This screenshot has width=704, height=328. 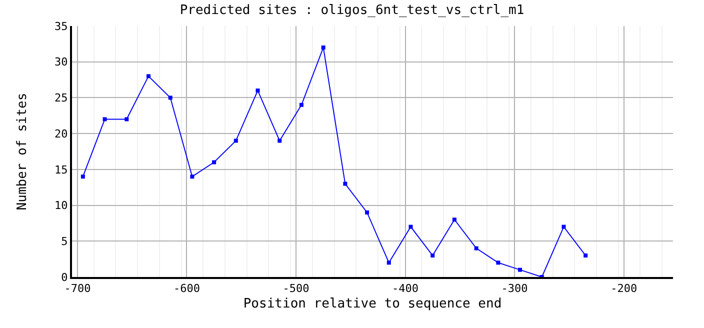 What do you see at coordinates (296, 289) in the screenshot?
I see `x-tick-label: -500` at bounding box center [296, 289].